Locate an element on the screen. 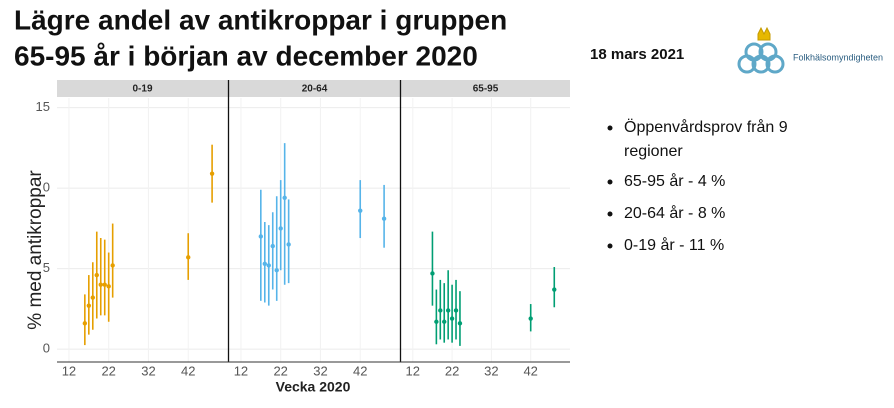 This screenshot has width=894, height=408. facet-label: 65-95 is located at coordinates (486, 89).